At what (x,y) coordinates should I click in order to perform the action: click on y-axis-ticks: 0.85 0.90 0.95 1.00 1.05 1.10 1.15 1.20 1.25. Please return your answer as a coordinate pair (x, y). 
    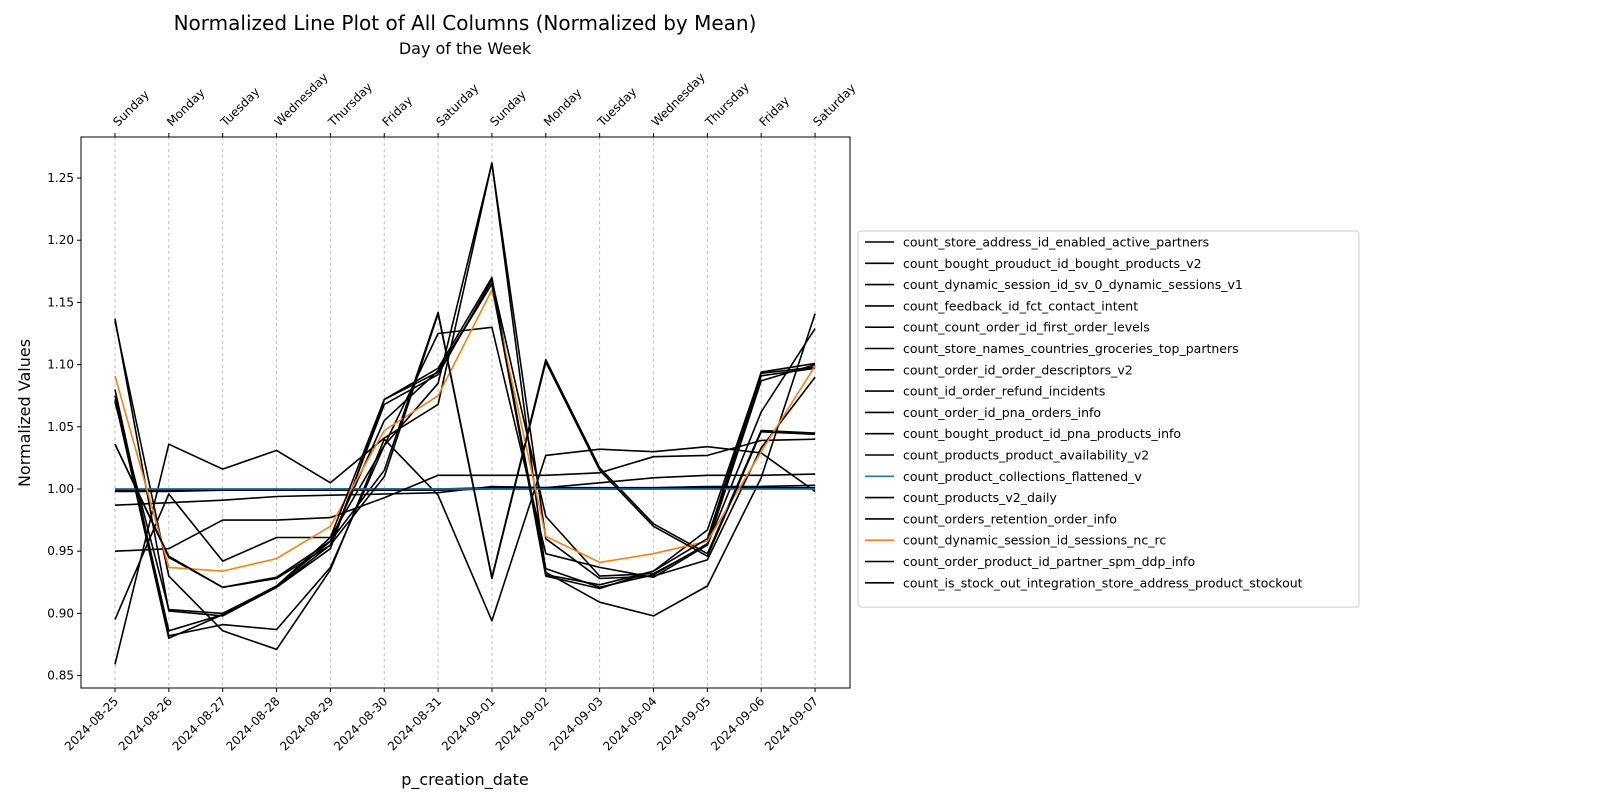
    Looking at the image, I should click on (64, 427).